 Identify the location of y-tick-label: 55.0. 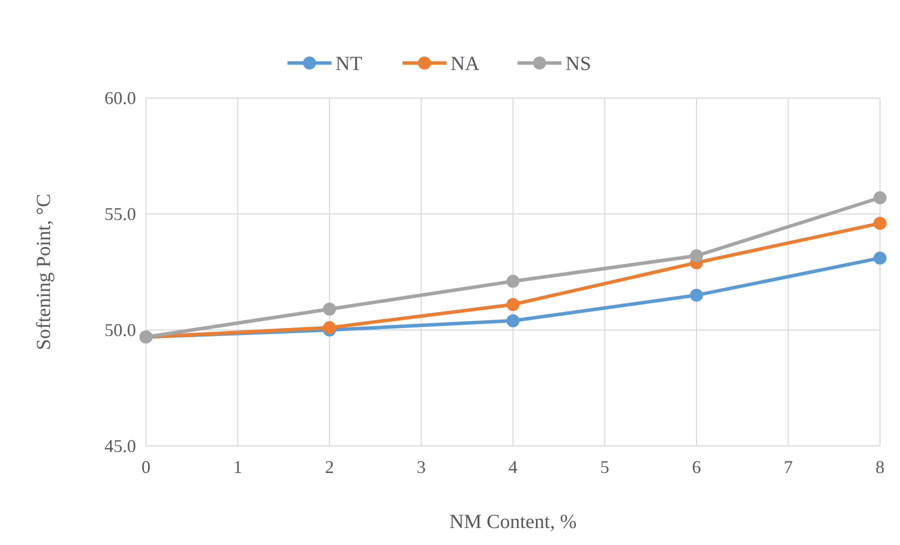
(120, 214).